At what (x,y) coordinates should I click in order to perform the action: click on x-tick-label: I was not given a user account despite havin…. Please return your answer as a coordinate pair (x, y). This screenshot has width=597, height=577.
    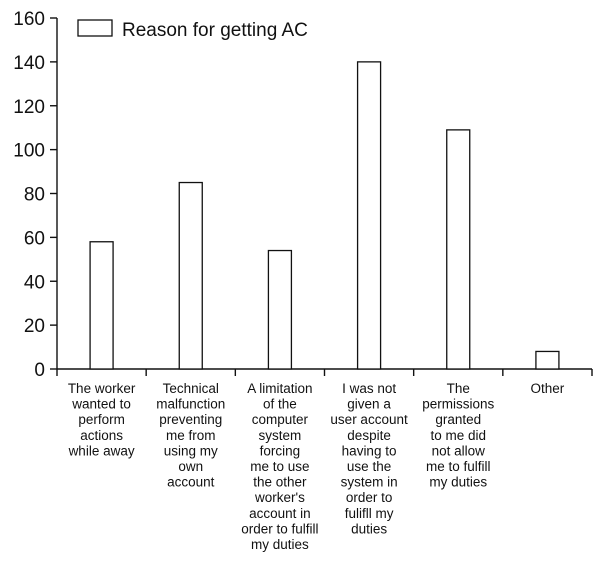
    Looking at the image, I should click on (369, 458).